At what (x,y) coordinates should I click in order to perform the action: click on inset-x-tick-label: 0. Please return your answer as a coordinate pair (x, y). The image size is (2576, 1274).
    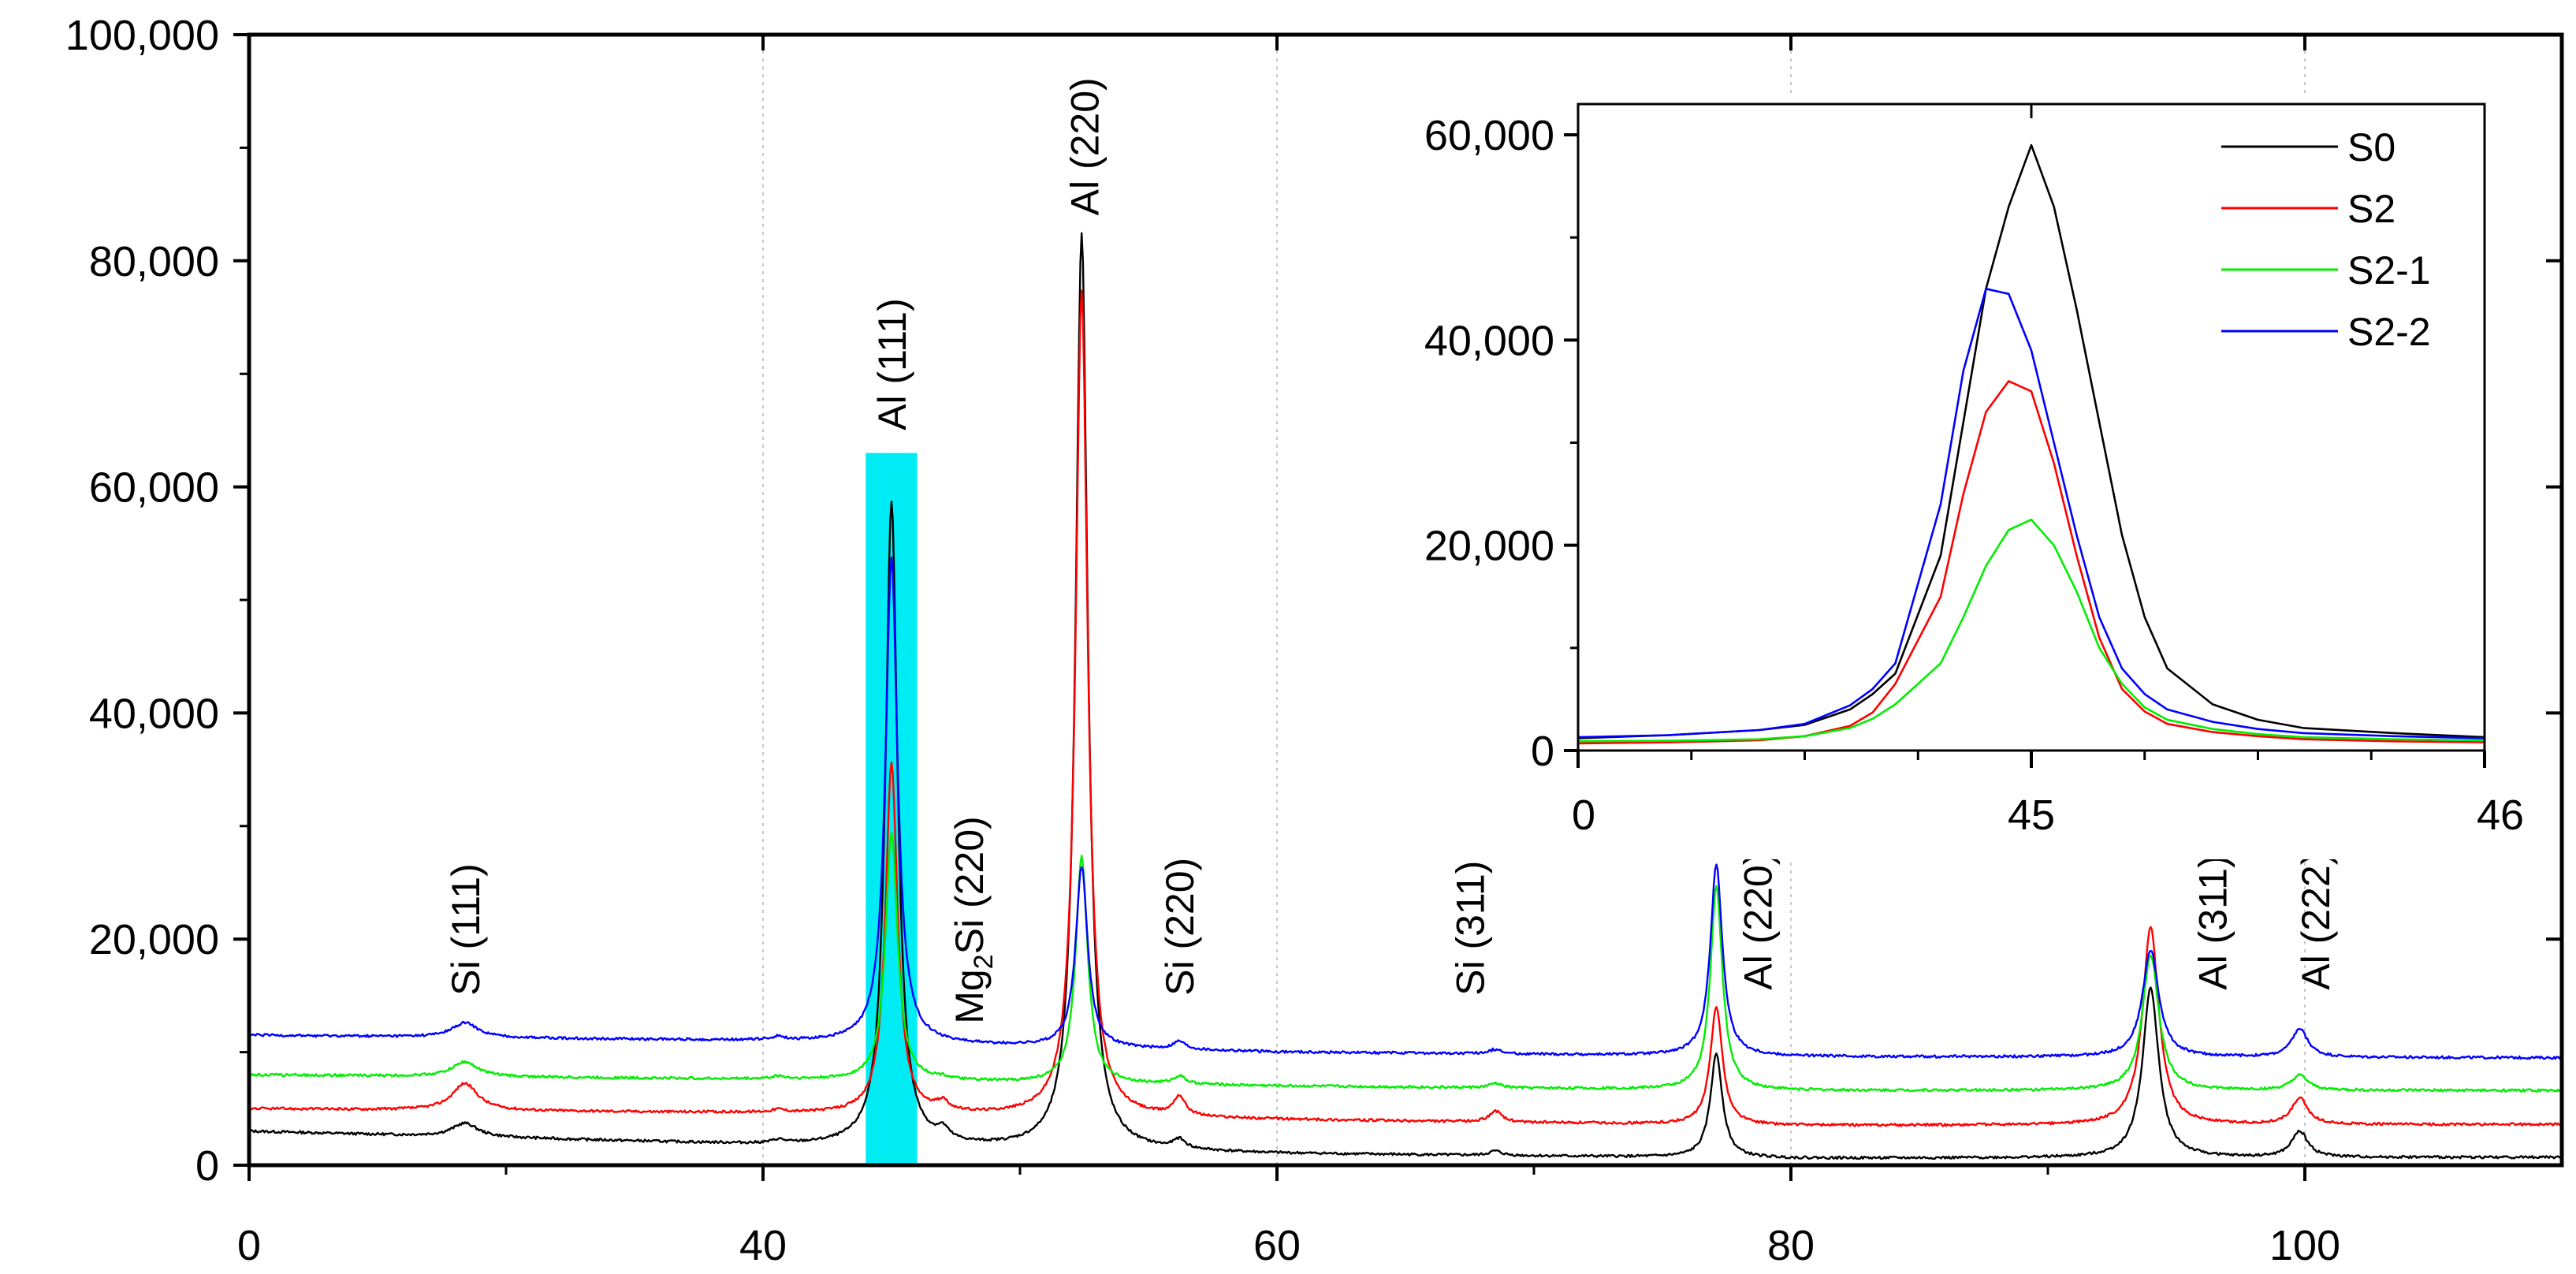
    Looking at the image, I should click on (1583, 816).